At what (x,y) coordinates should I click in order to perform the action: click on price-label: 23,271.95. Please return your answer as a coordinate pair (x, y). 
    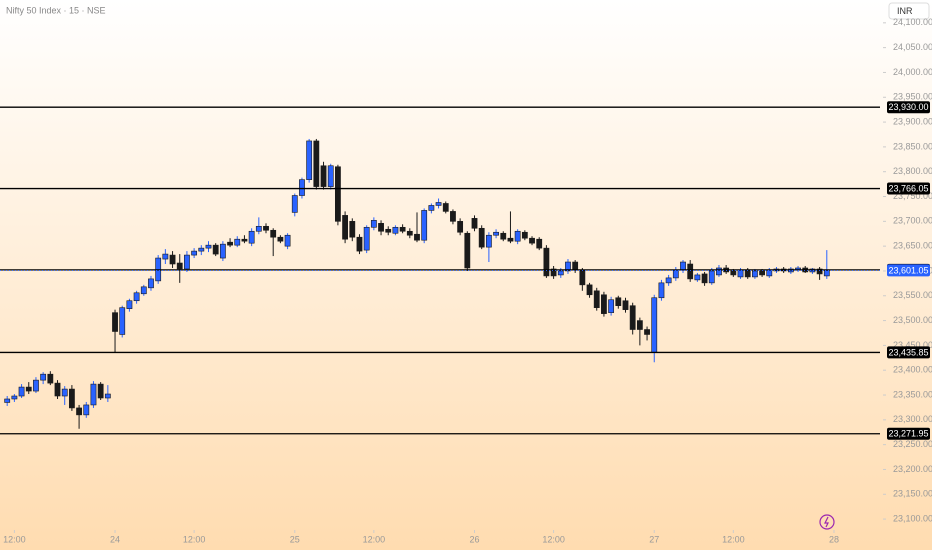
    Looking at the image, I should click on (908, 434).